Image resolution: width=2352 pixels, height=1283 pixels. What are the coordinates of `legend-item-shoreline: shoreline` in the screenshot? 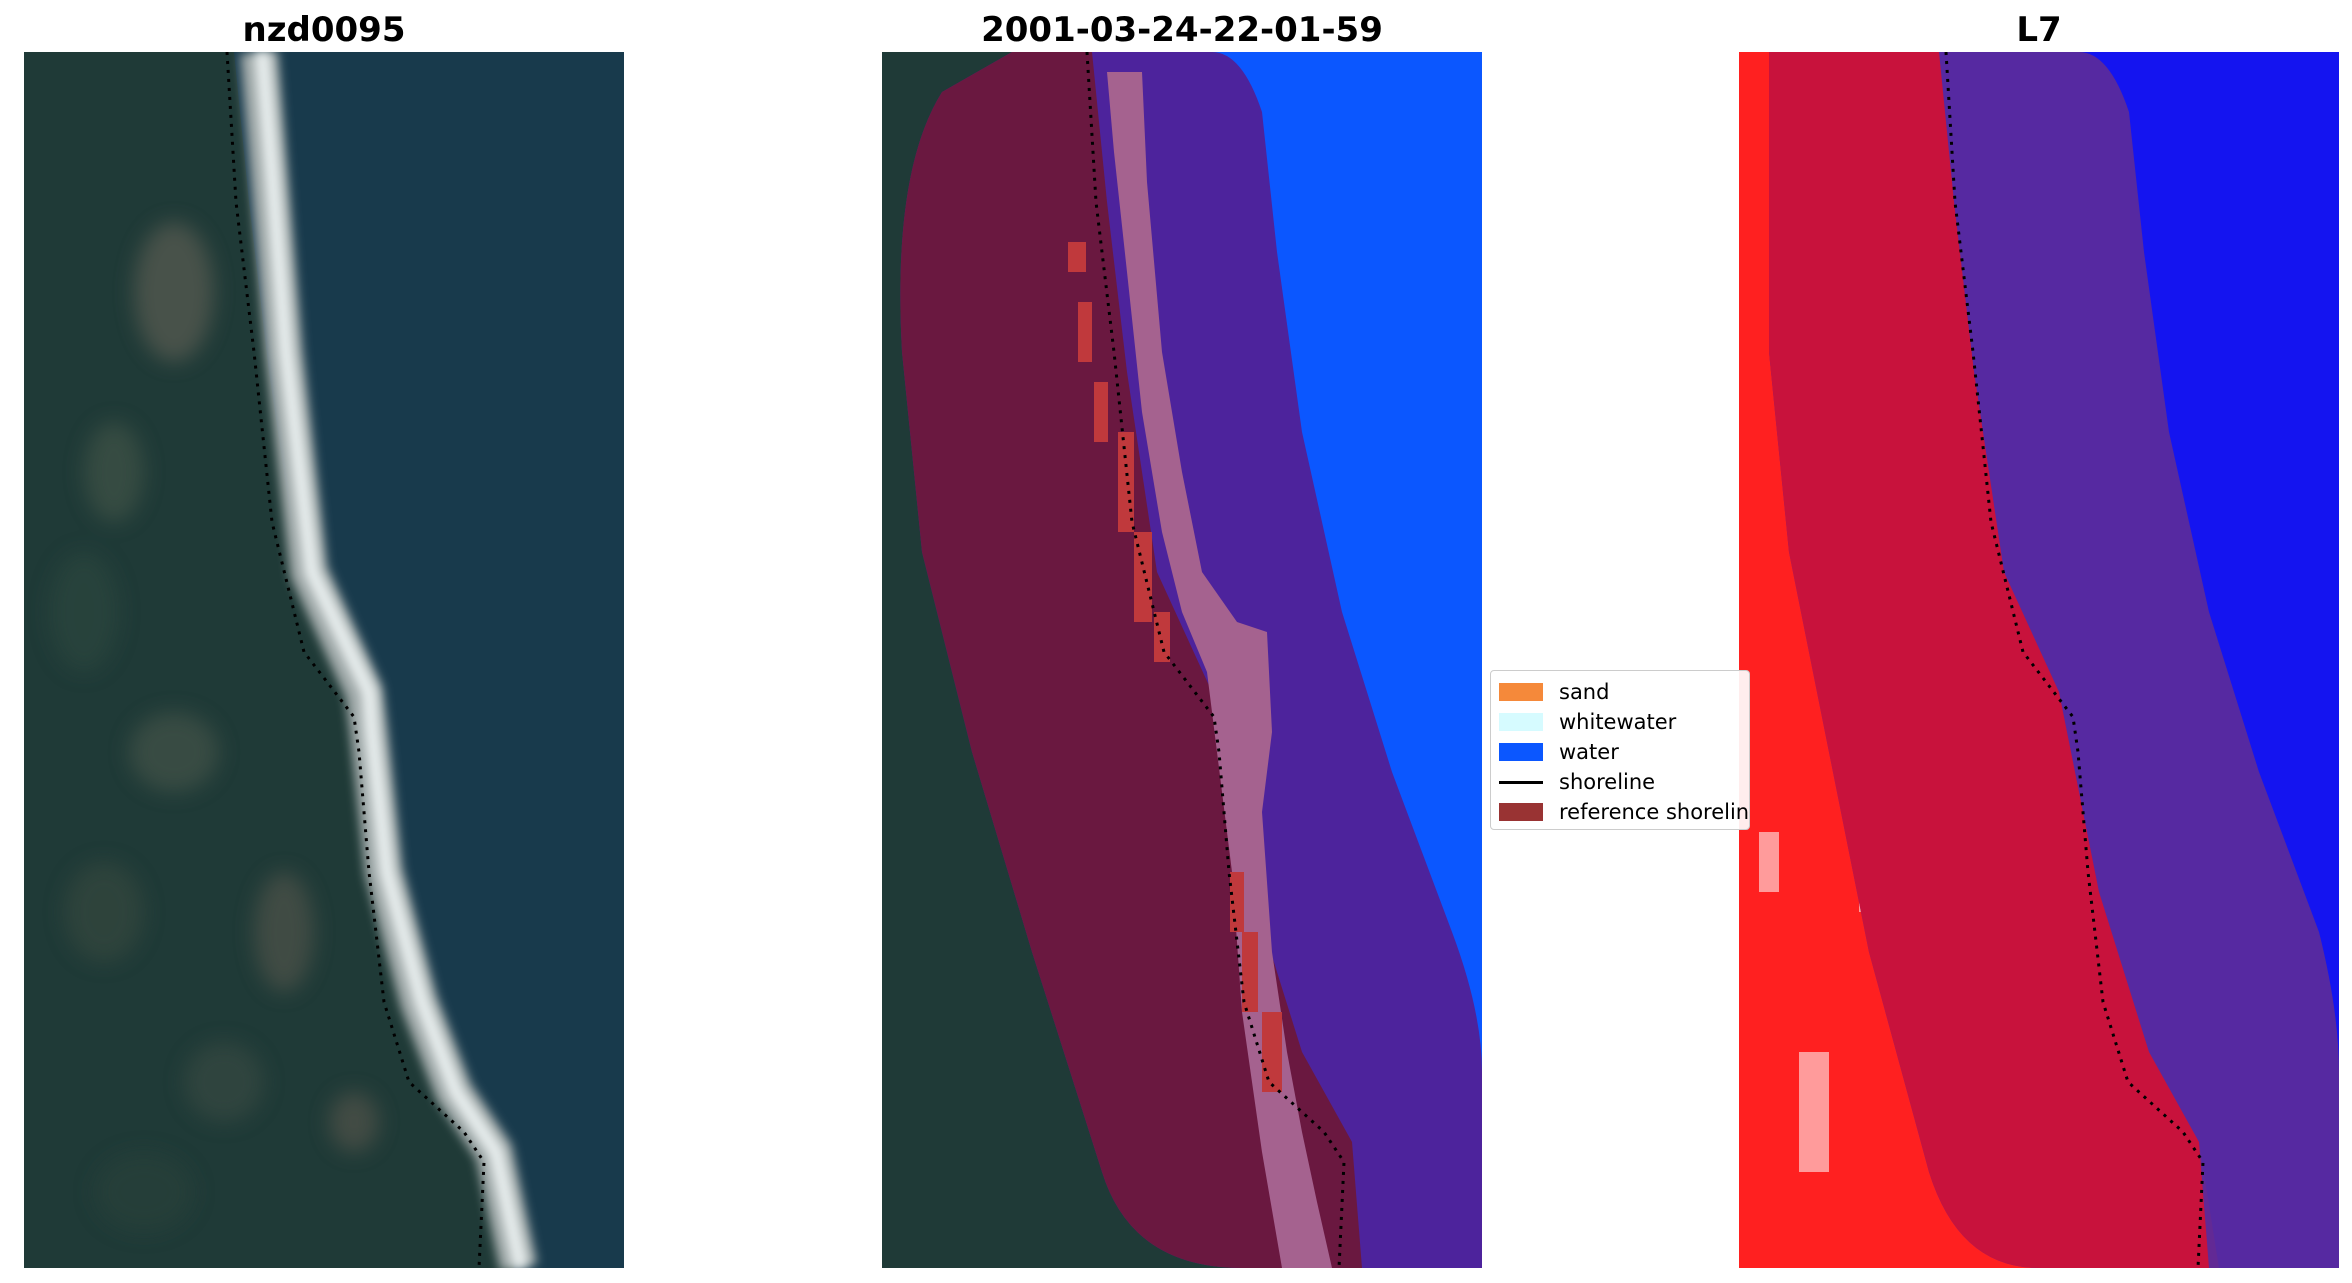 It's located at (1620, 782).